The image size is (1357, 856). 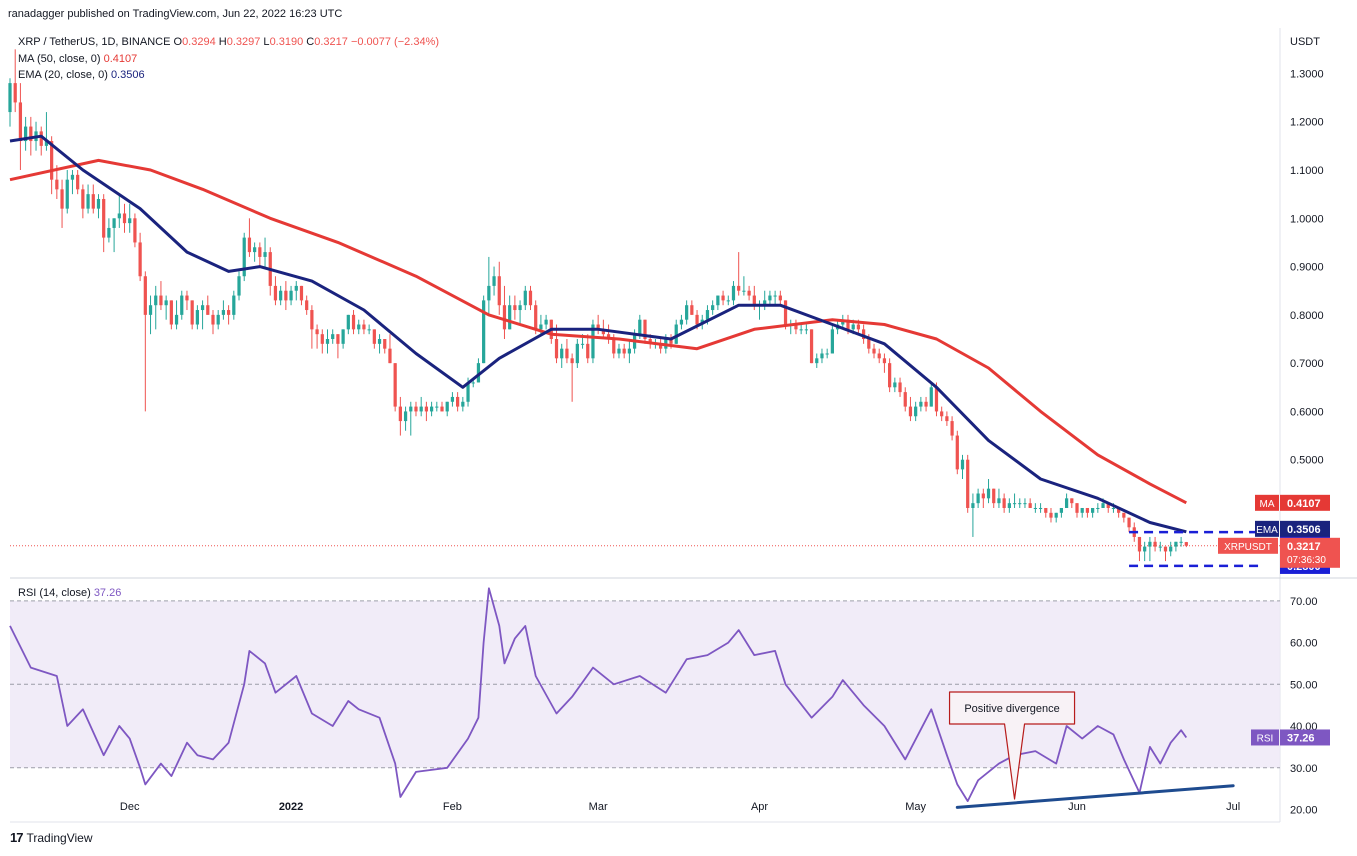 I want to click on ohlc-value-o: 0.3294, so click(x=199, y=42).